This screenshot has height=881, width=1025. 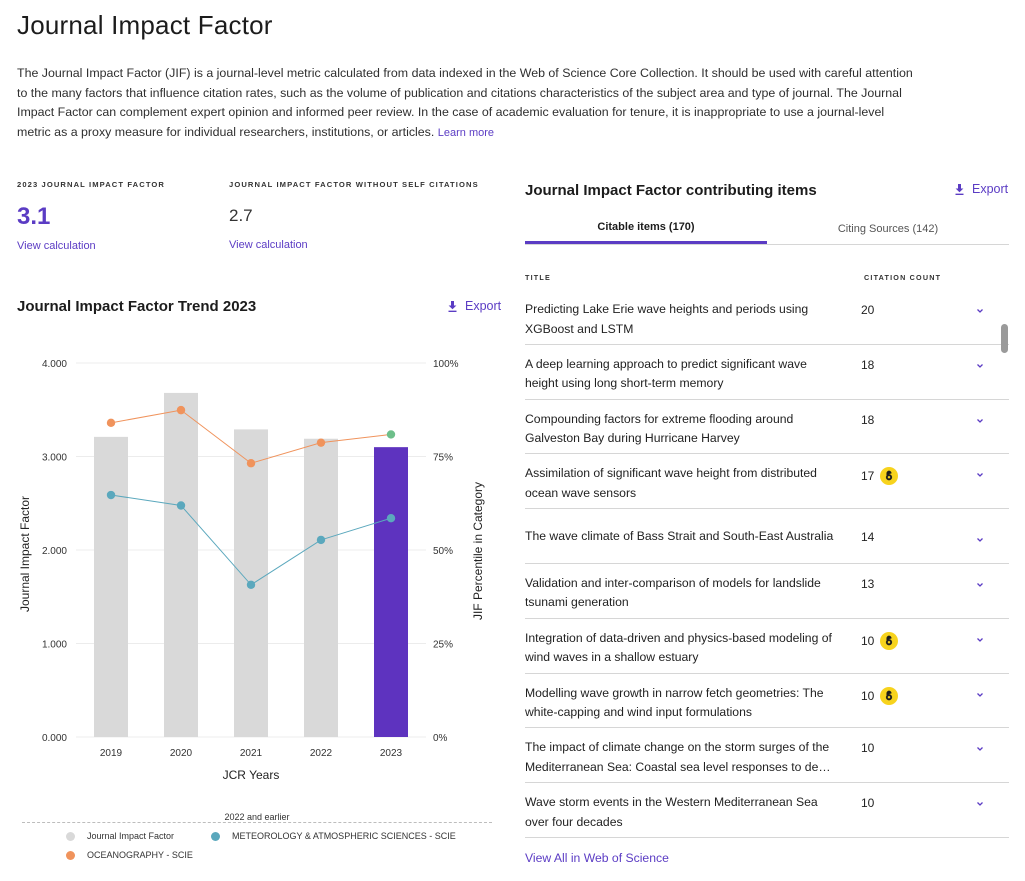 I want to click on contrib-tabs: Citable items (170) Citing Sources (142), so click(x=767, y=229).